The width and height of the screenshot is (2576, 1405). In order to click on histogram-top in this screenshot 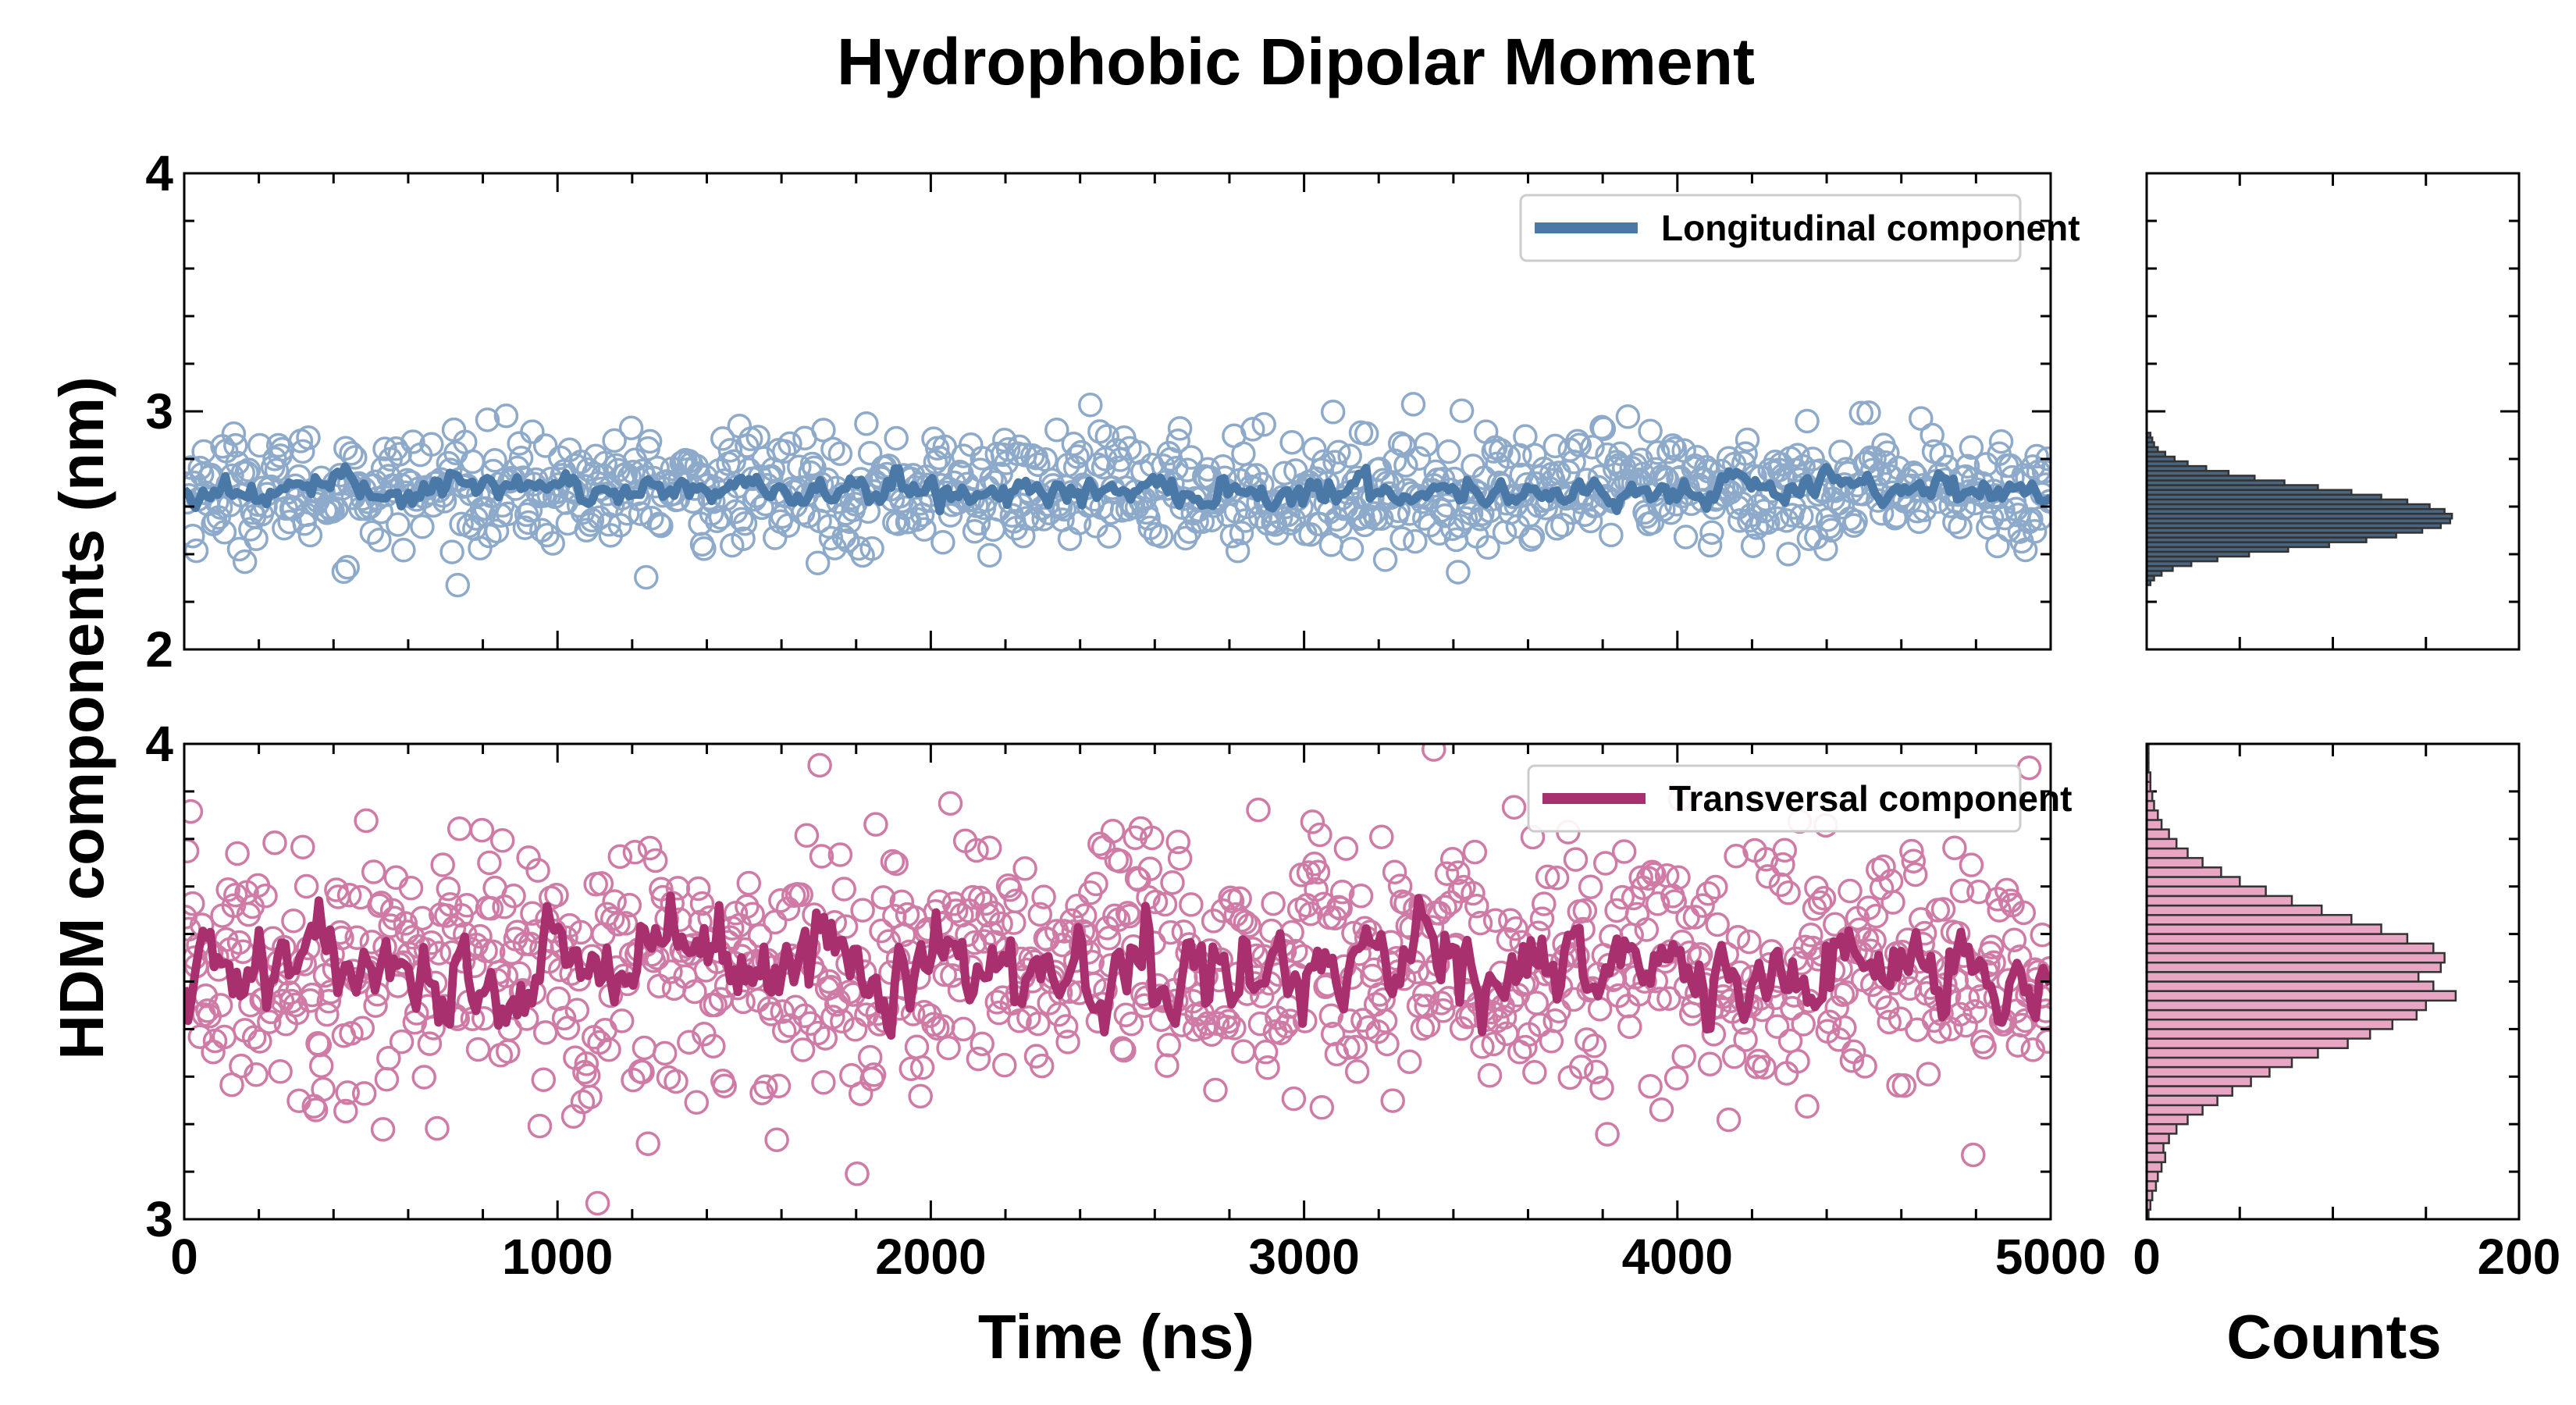, I will do `click(2299, 509)`.